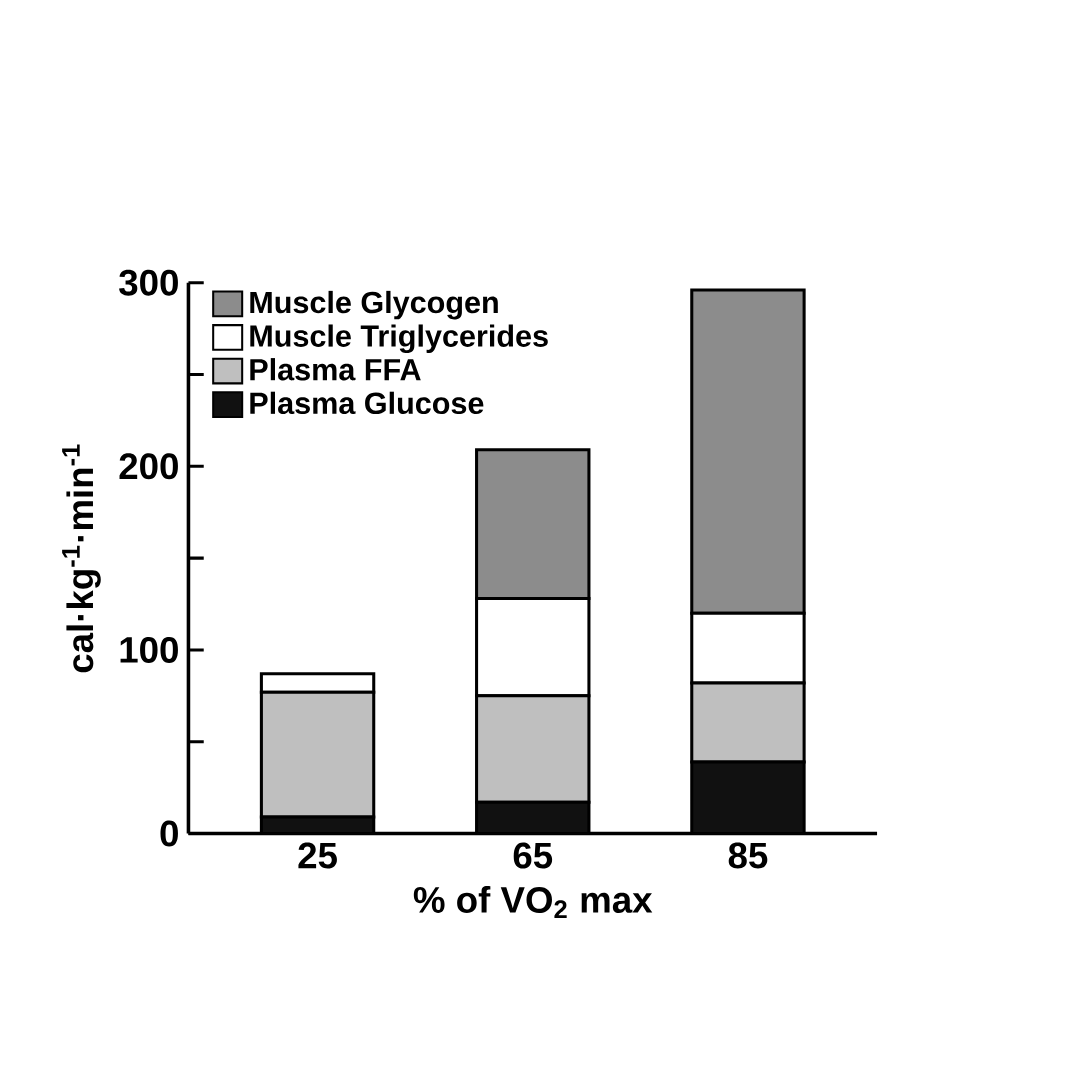  I want to click on x-tick-label: 65, so click(533, 855).